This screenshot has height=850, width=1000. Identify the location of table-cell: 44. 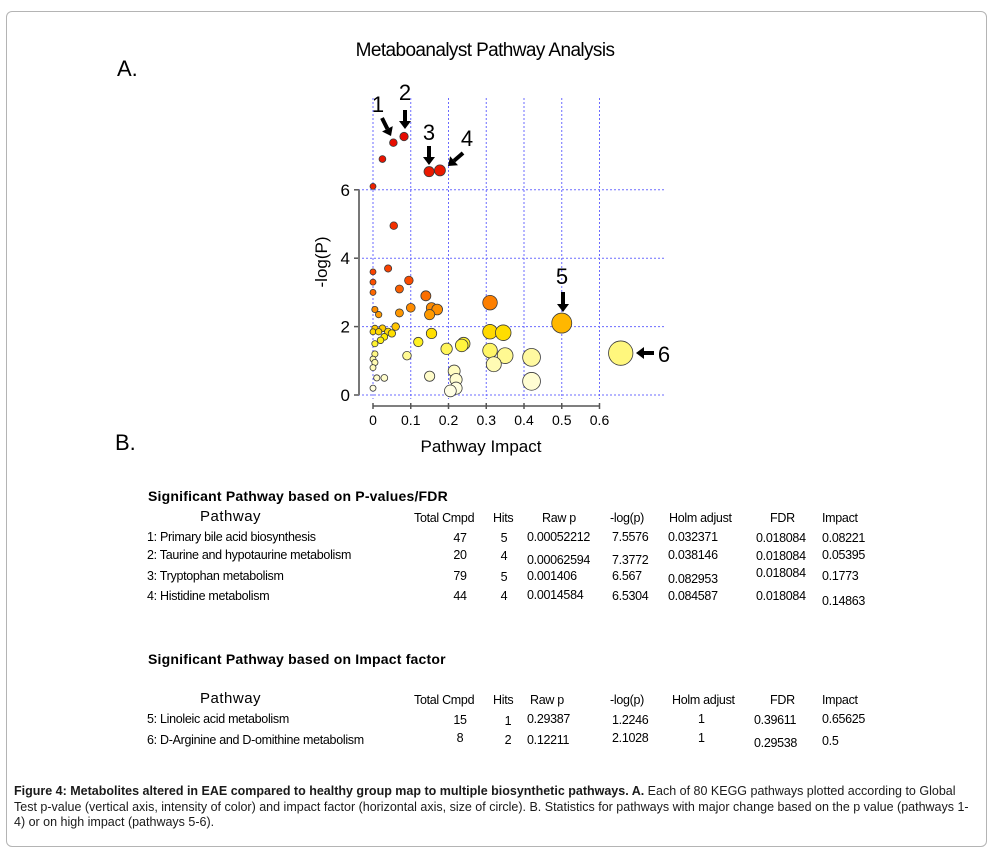
(460, 596).